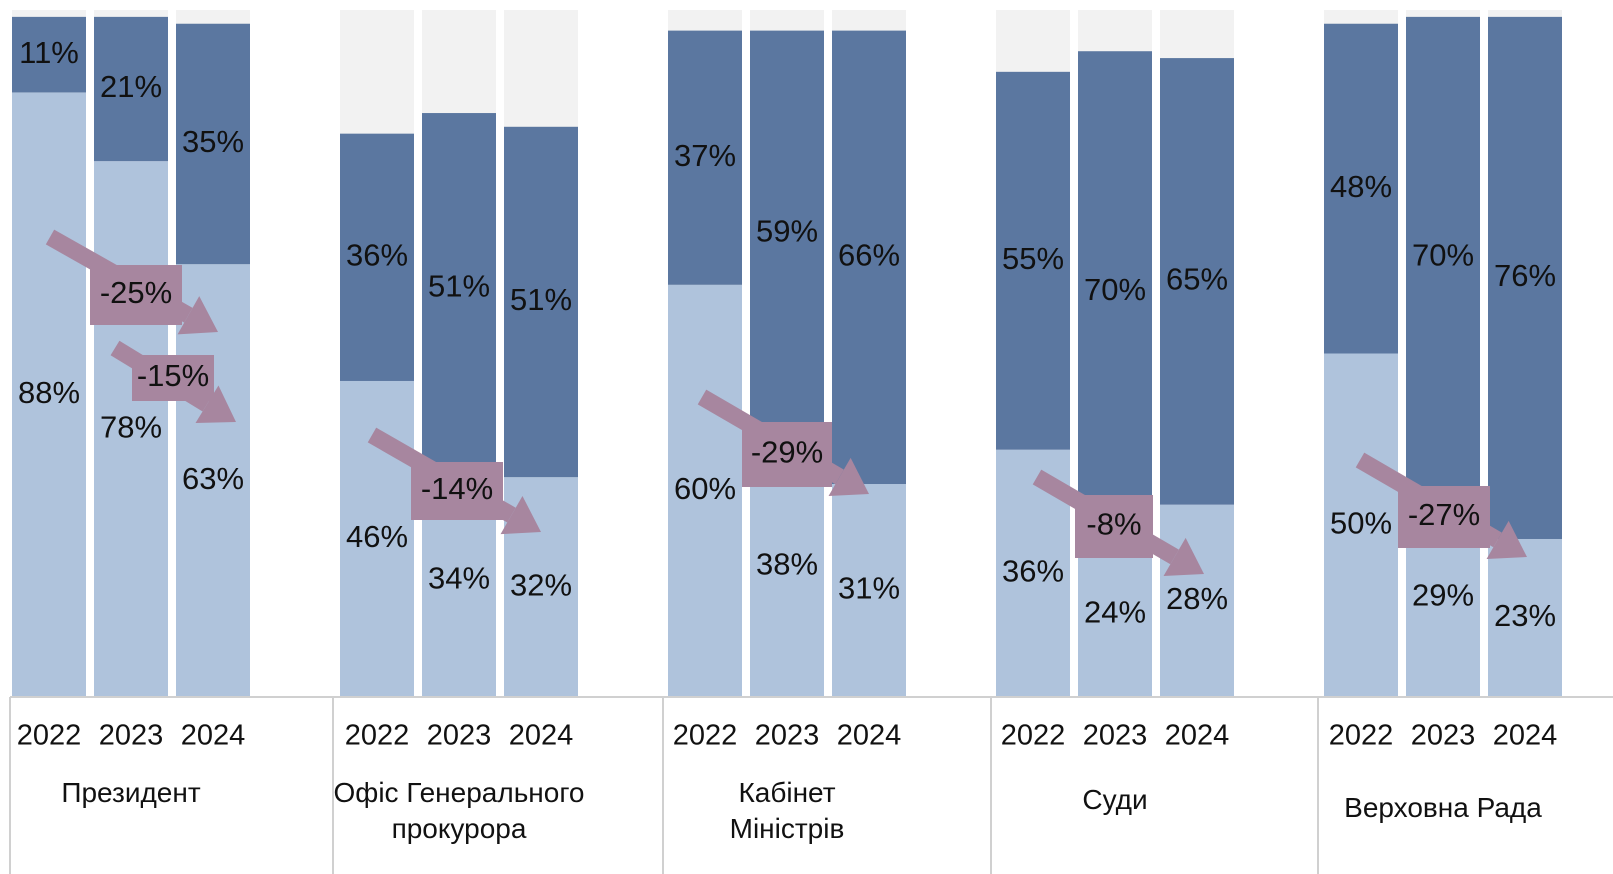  I want to click on annotation-label: -29%, so click(787, 452).